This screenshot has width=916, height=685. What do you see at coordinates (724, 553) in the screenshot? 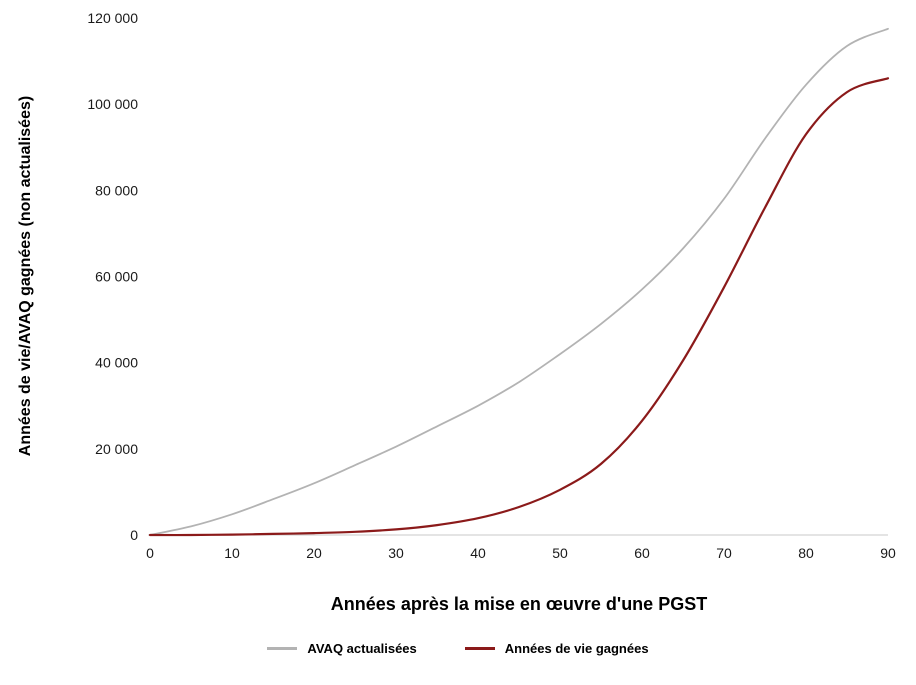
I see `x-tick-label: 70` at bounding box center [724, 553].